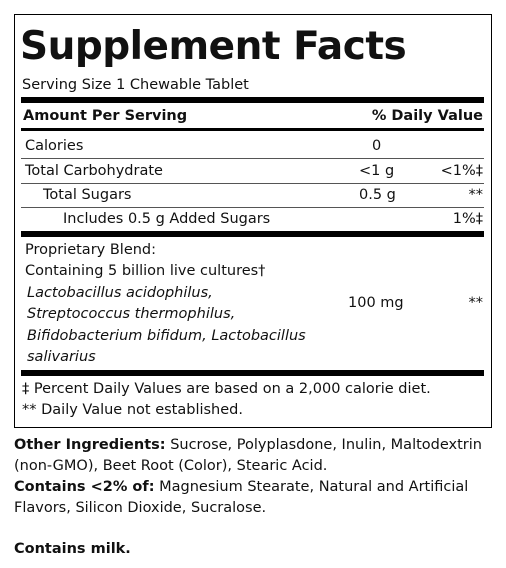 The height and width of the screenshot is (568, 506). What do you see at coordinates (213, 46) in the screenshot?
I see `title: Supplement Facts` at bounding box center [213, 46].